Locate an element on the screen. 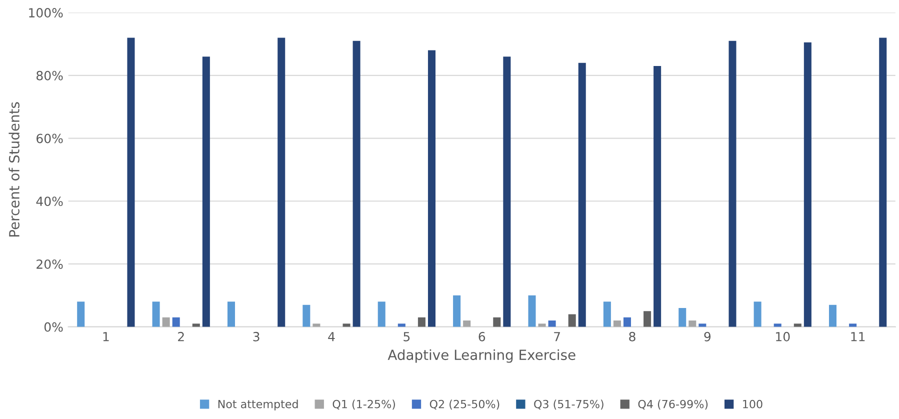 The image size is (899, 419). y-tick-label: 40% is located at coordinates (49, 201).